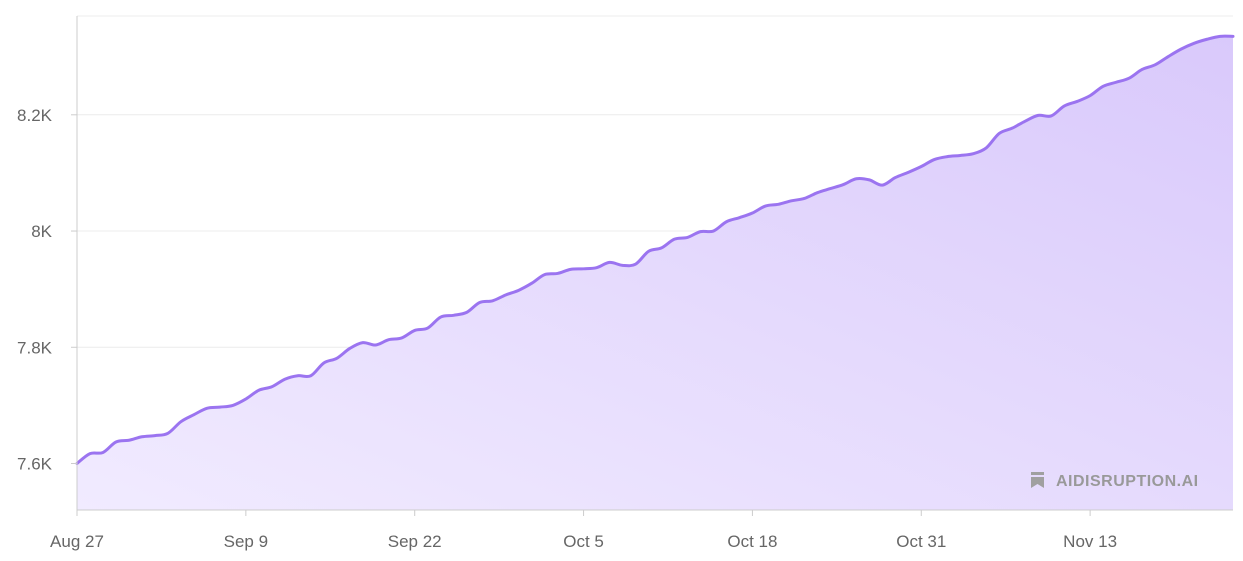 Image resolution: width=1243 pixels, height=561 pixels. I want to click on watermark-text: AIDISRUPTION.AI, so click(1127, 481).